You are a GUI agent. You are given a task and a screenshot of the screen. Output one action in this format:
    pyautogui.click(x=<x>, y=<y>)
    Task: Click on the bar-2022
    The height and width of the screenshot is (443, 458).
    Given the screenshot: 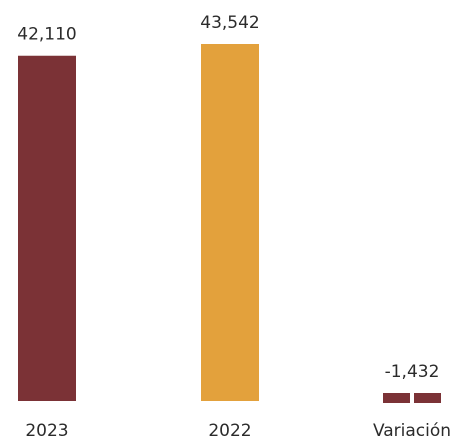 What is the action you would take?
    pyautogui.click(x=230, y=222)
    